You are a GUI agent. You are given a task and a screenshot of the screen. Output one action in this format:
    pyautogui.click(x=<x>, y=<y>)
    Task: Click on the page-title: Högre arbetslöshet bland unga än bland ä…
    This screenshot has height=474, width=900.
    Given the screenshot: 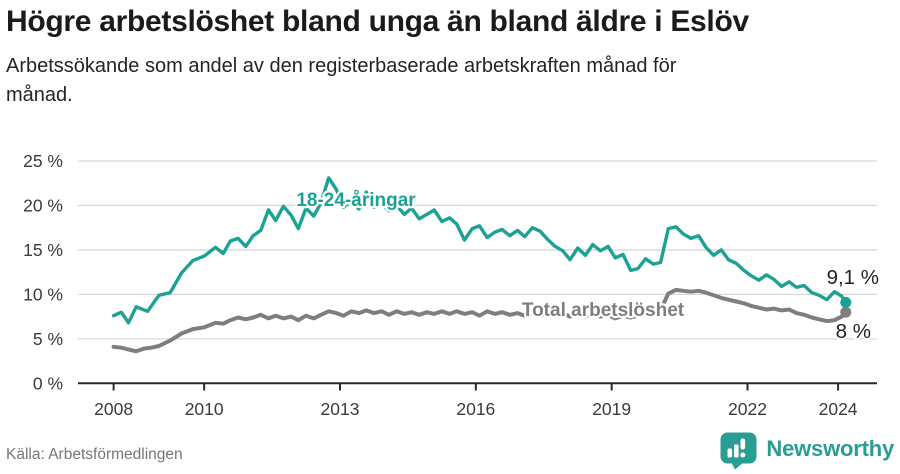 What is the action you would take?
    pyautogui.click(x=377, y=21)
    